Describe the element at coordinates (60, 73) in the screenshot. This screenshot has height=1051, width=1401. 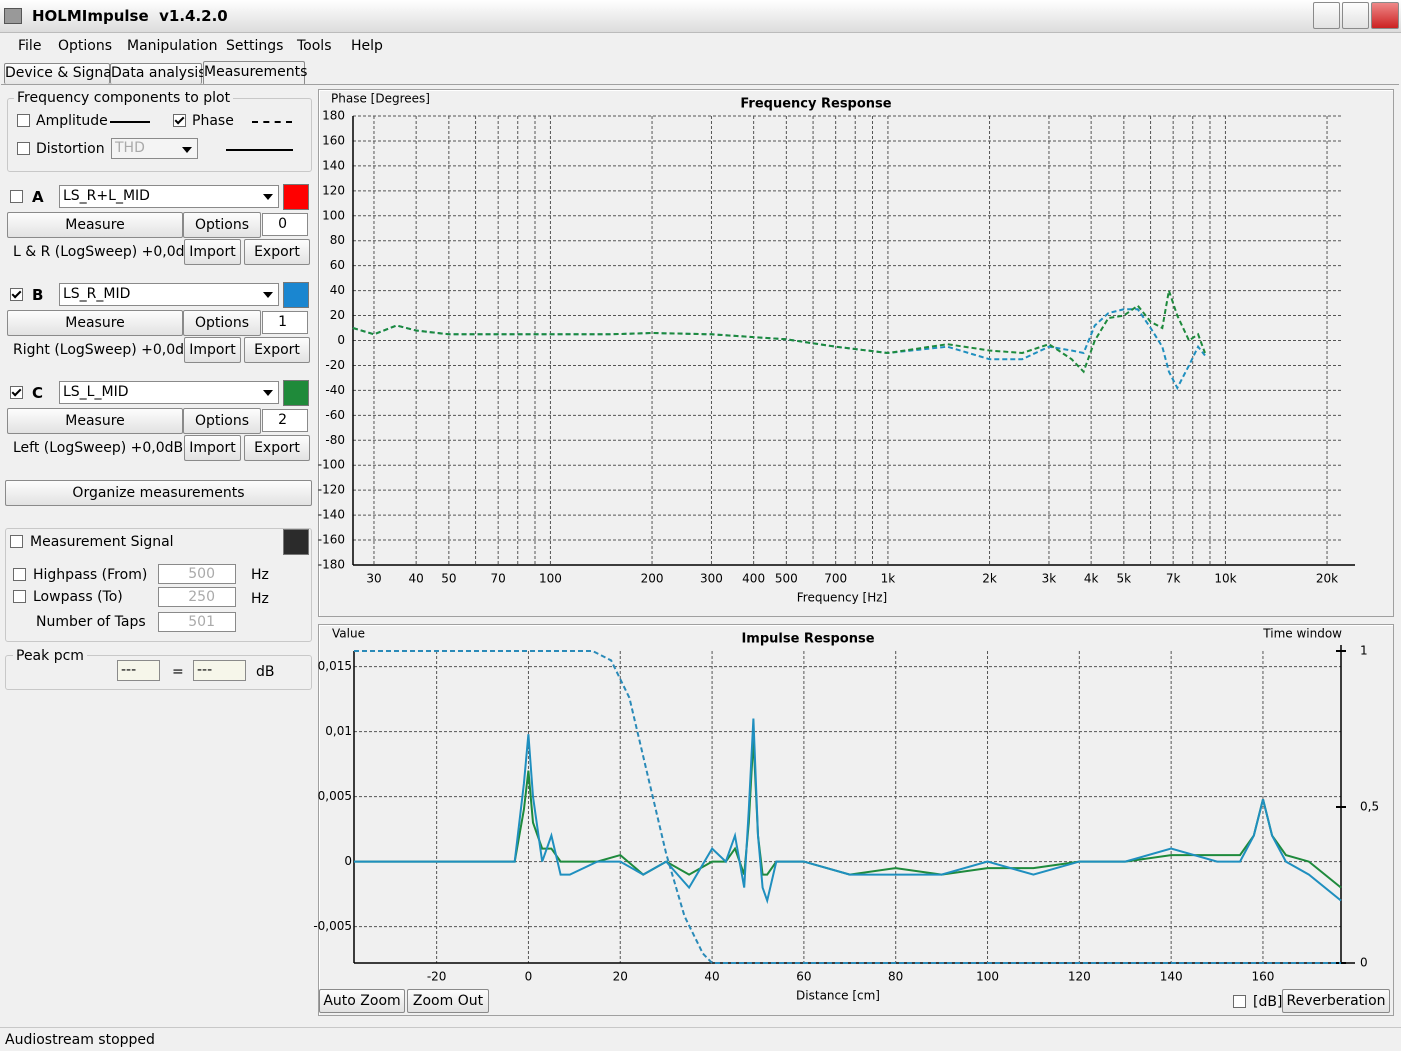
I see `tab: Device & Signal` at that location.